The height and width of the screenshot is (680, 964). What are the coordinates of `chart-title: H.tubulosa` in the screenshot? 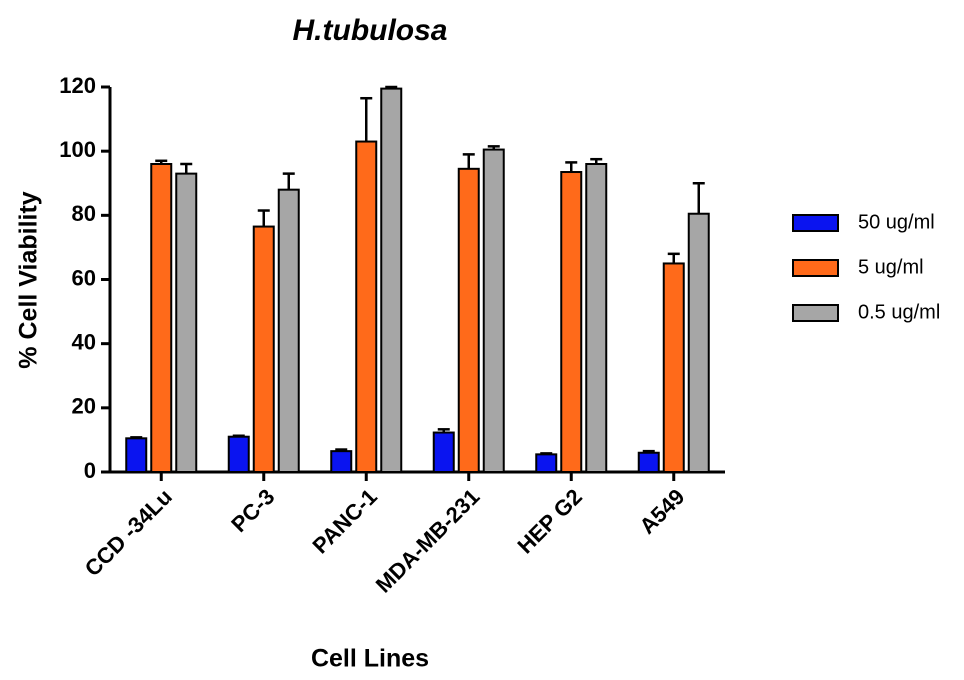 It's located at (370, 30).